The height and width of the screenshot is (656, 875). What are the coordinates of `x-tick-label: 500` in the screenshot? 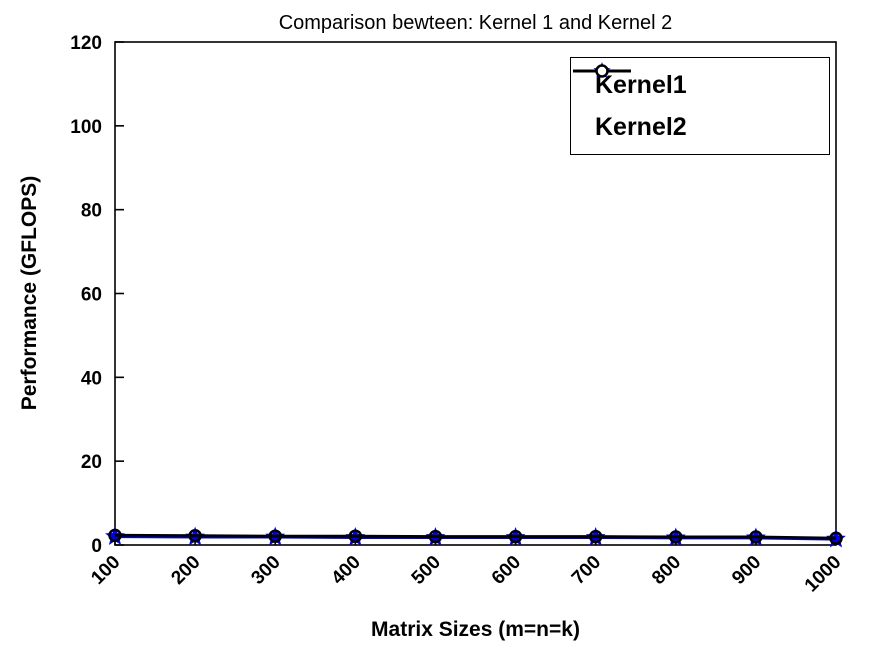 It's located at (426, 570).